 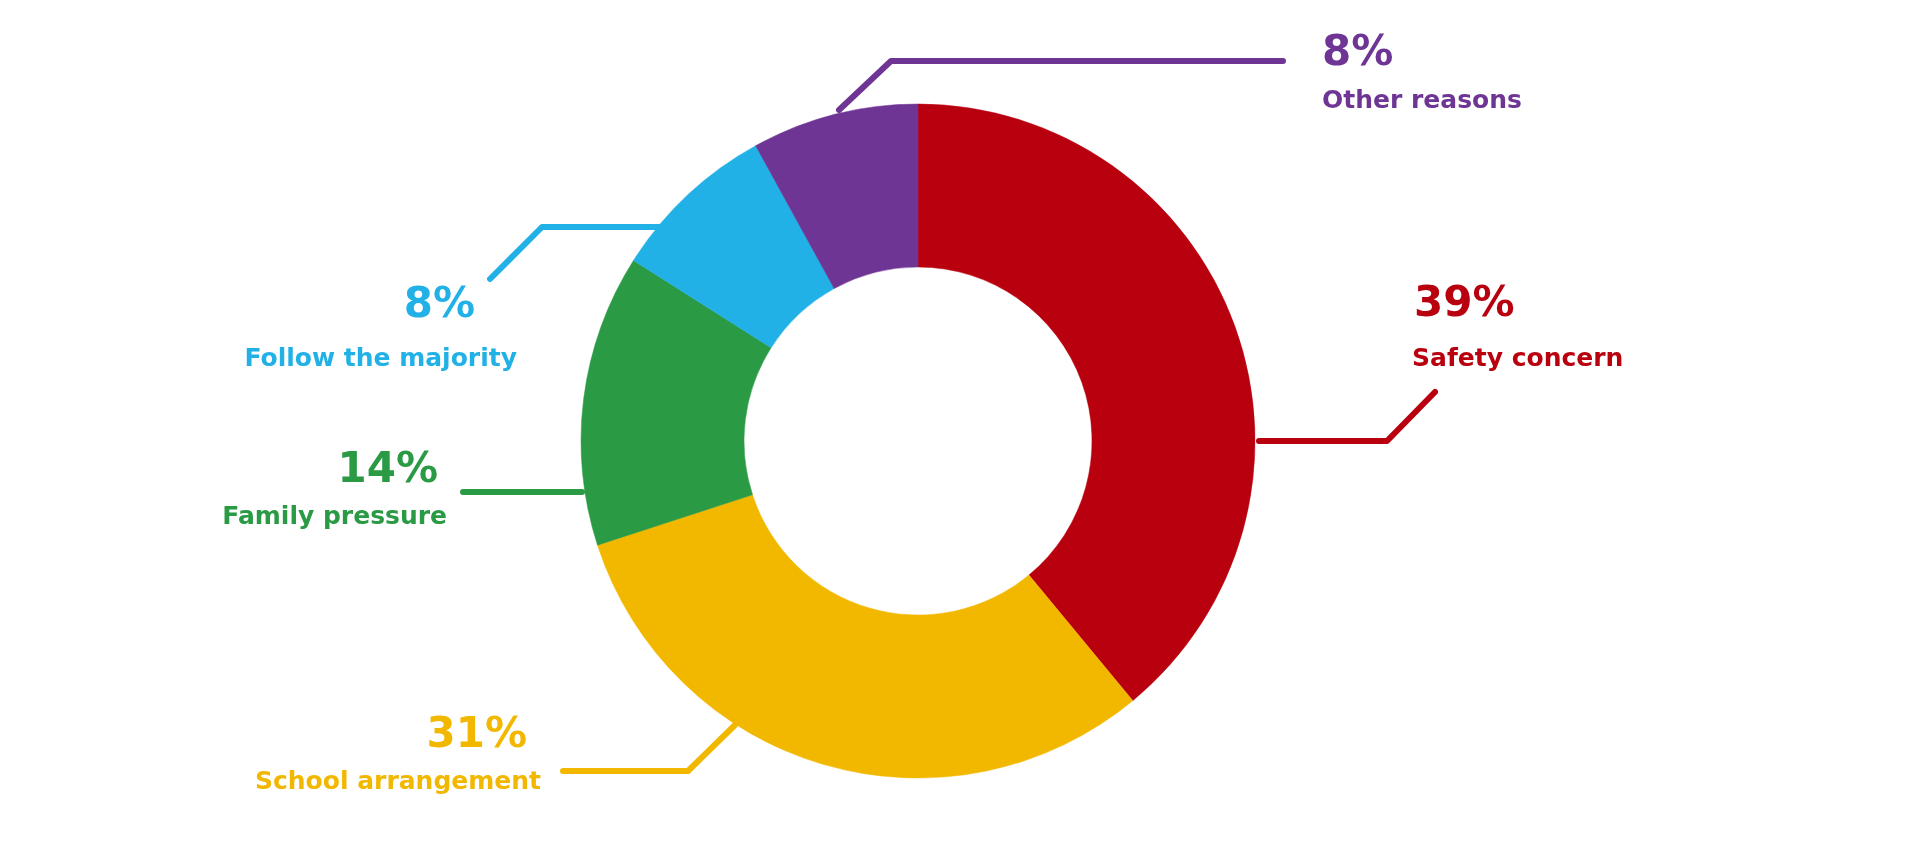 What do you see at coordinates (1422, 99) in the screenshot?
I see `slice-label: Other reasons` at bounding box center [1422, 99].